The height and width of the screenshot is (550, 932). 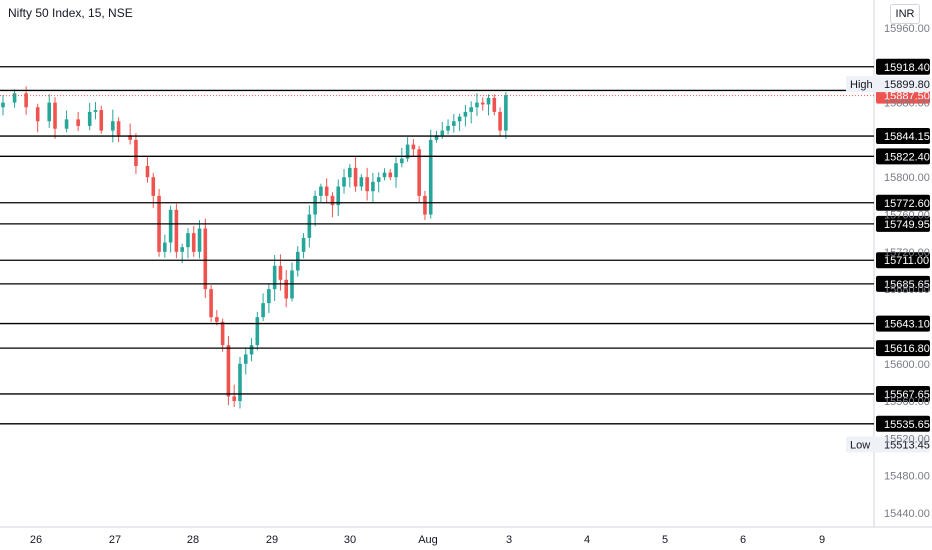 What do you see at coordinates (907, 104) in the screenshot?
I see `price-tick-label: 15880.00` at bounding box center [907, 104].